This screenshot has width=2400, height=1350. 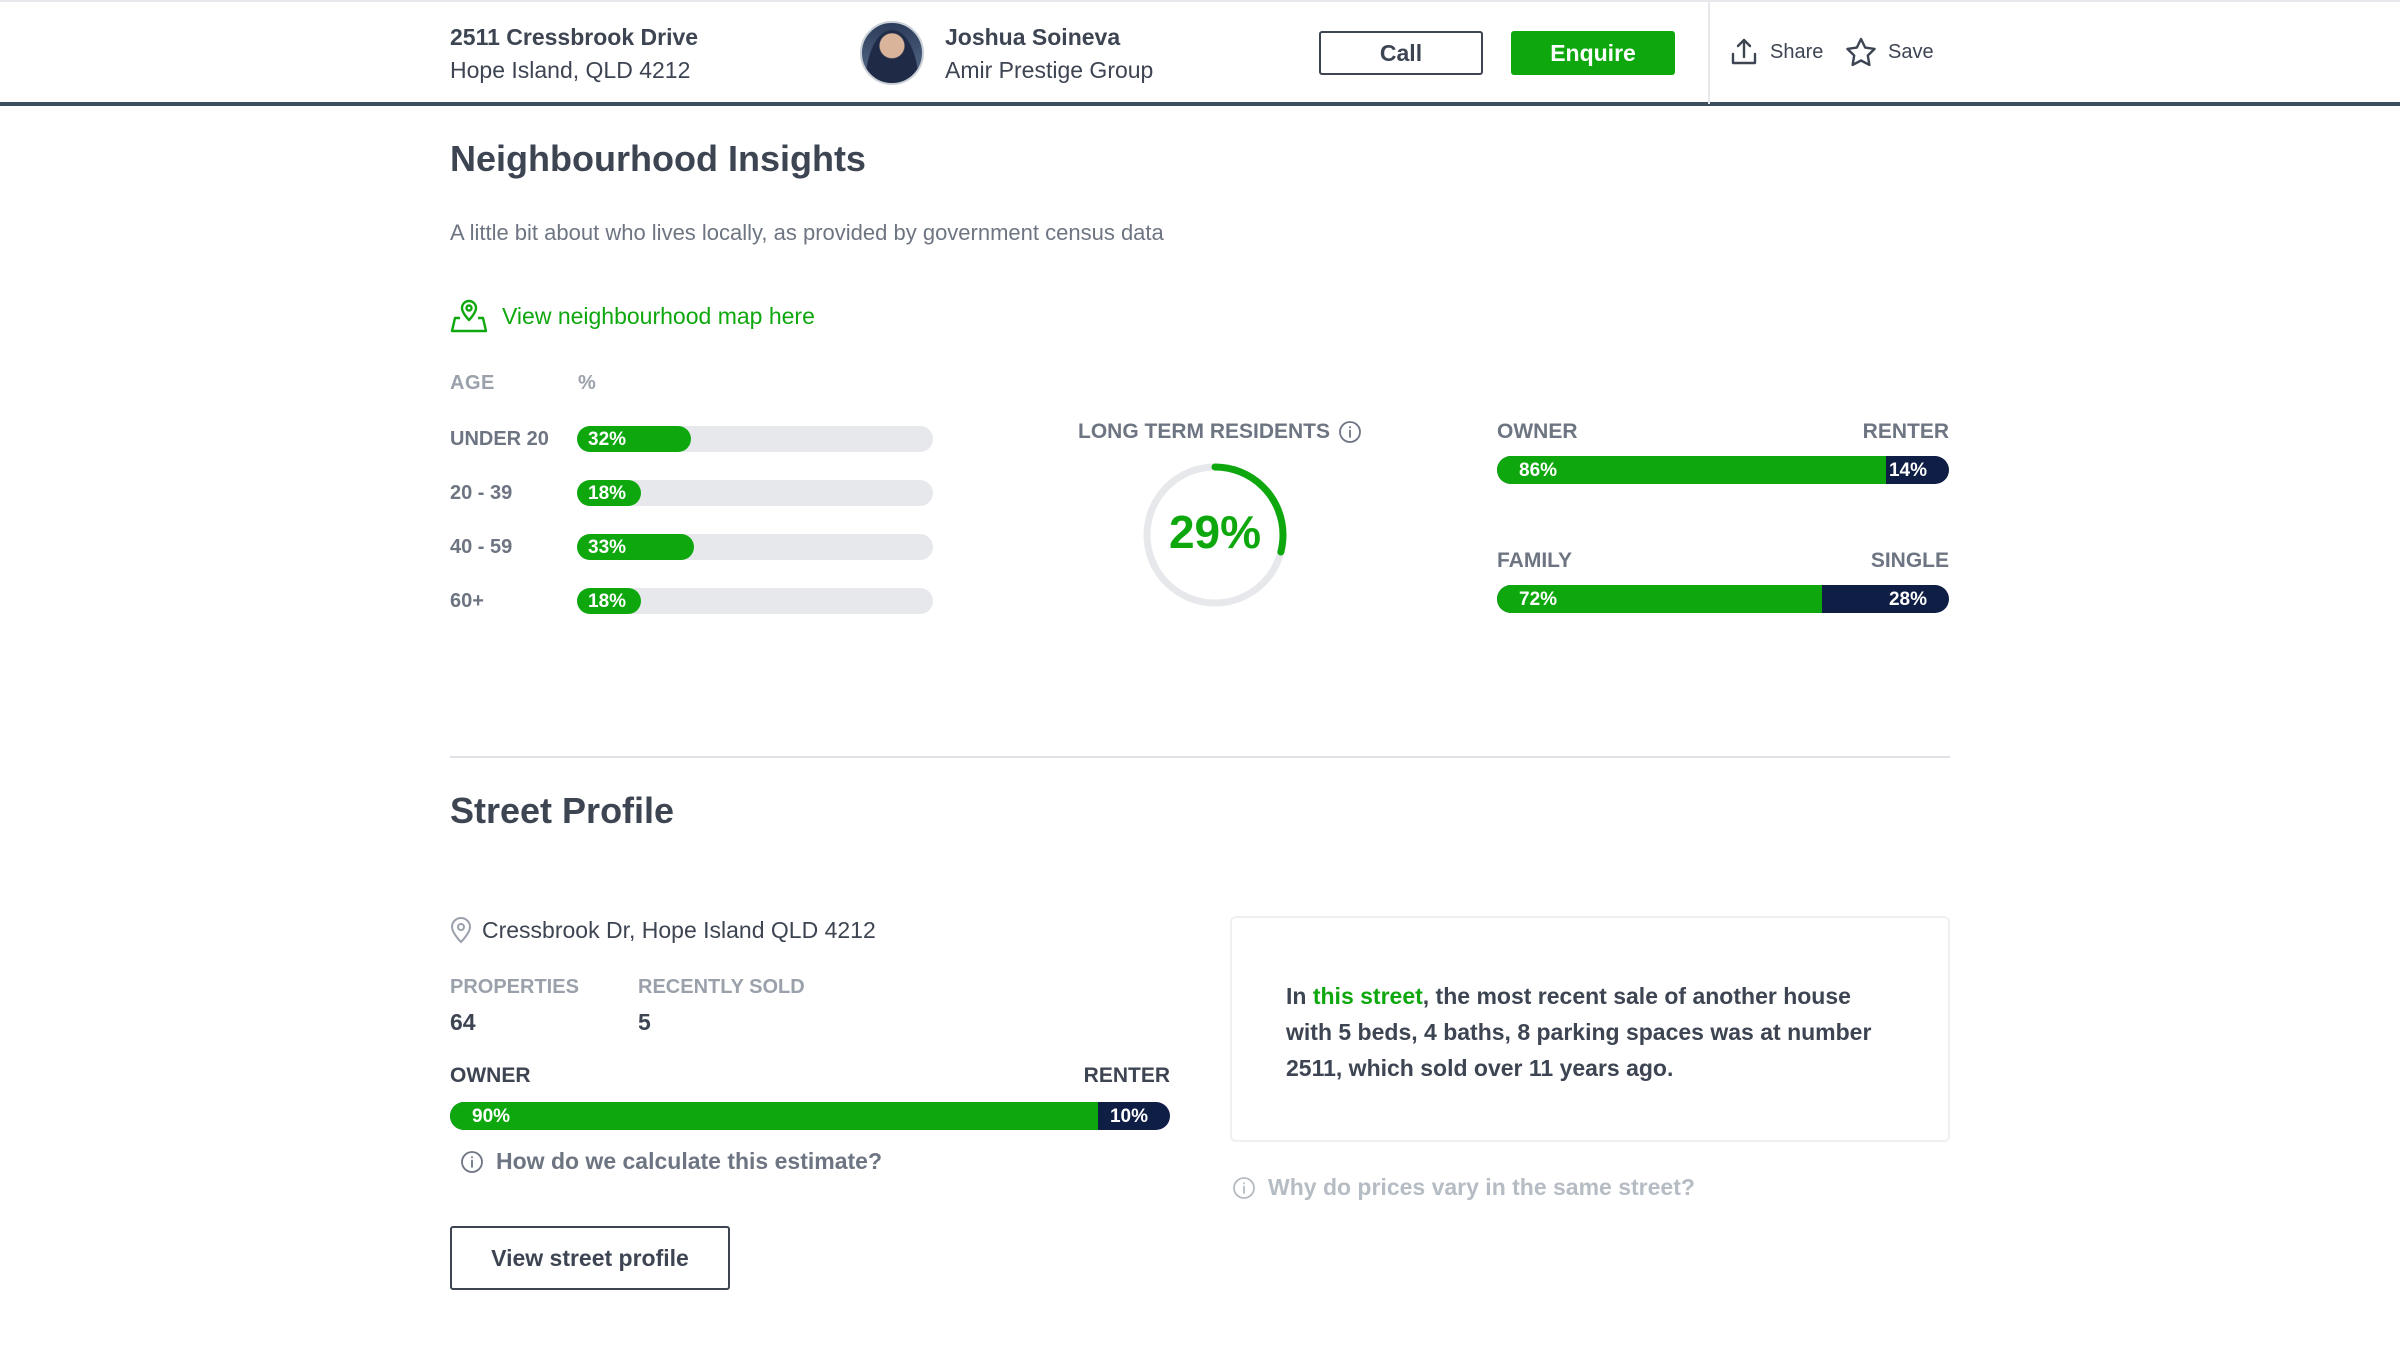 I want to click on age-row: 40 - 59 33%, so click(x=691, y=547).